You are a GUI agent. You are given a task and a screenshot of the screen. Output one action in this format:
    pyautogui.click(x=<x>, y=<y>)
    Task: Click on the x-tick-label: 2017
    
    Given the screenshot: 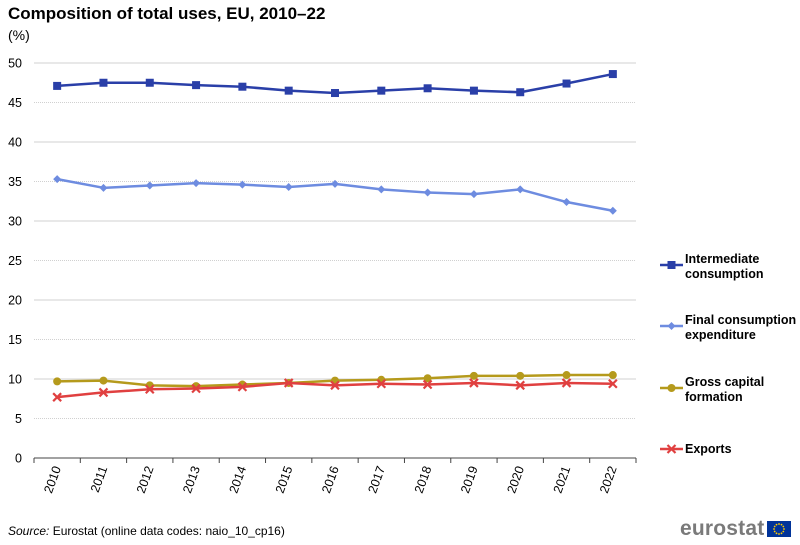 What is the action you would take?
    pyautogui.click(x=376, y=479)
    